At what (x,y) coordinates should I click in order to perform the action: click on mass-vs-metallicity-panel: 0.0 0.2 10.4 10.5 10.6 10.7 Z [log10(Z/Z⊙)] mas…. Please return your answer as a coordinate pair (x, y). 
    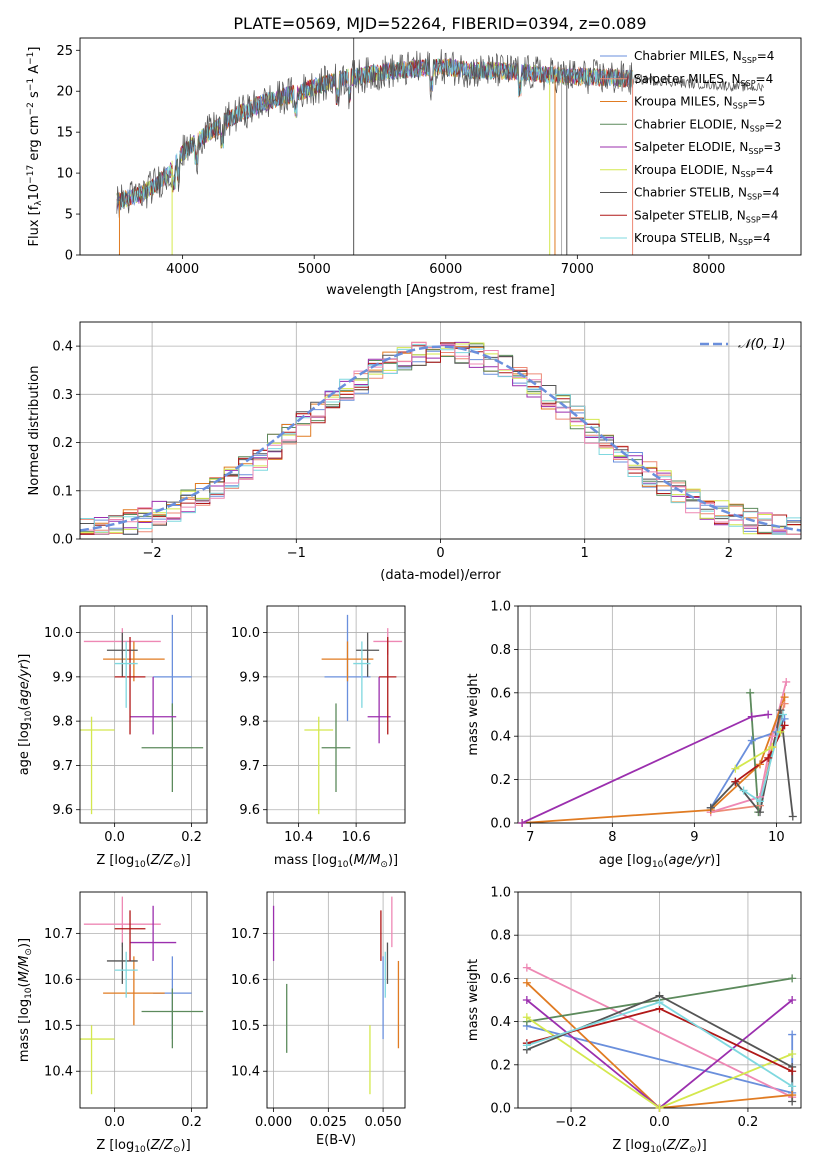
    Looking at the image, I should click on (112, 1023).